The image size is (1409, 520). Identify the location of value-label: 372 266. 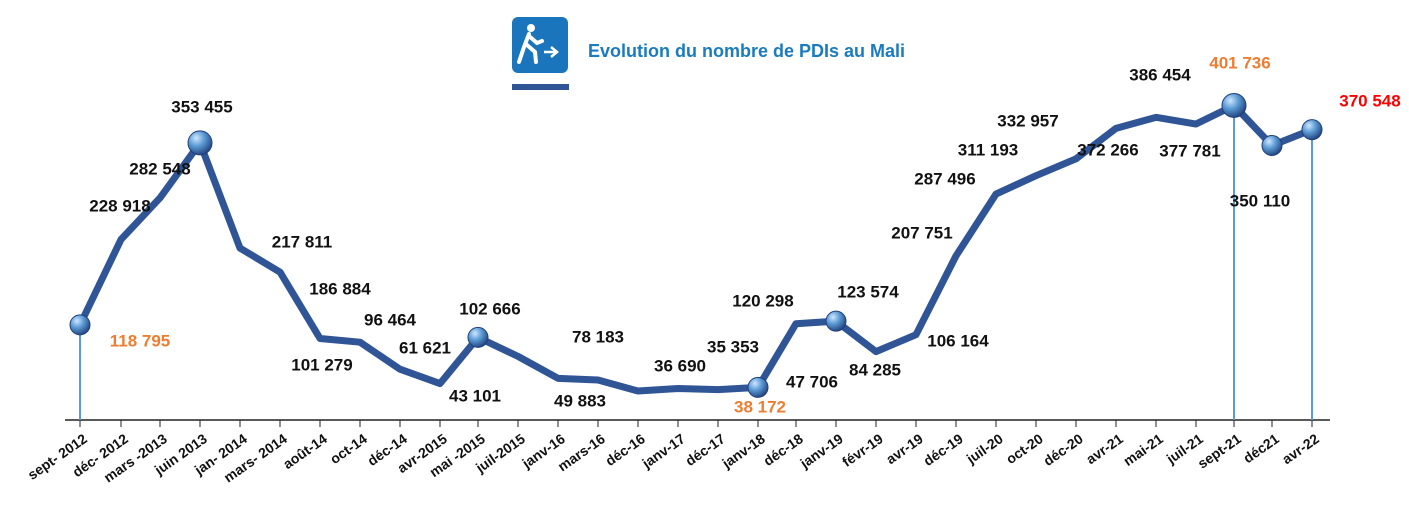
(1107, 149).